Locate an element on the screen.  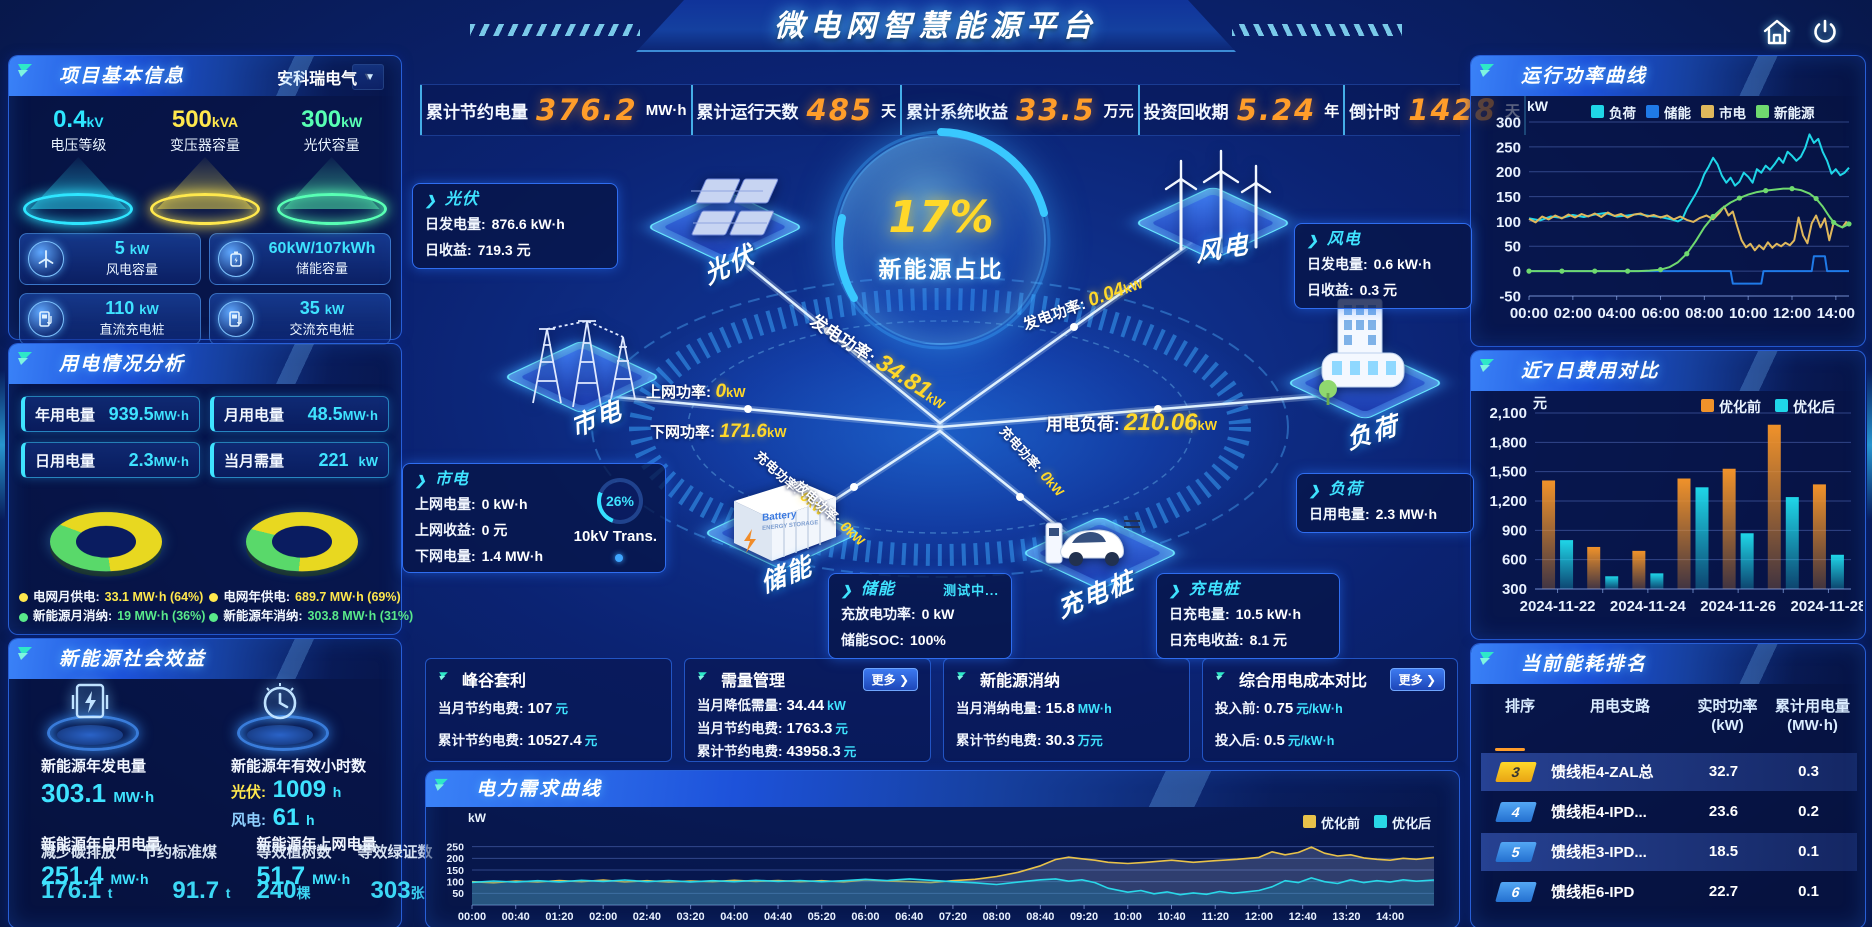
card-value: 110 is located at coordinates (120, 308).